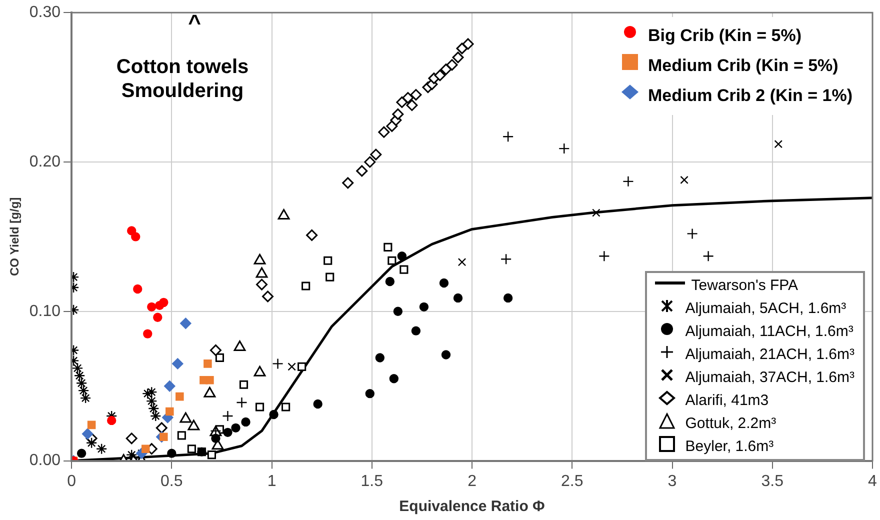 The width and height of the screenshot is (880, 520). Describe the element at coordinates (672, 481) in the screenshot. I see `x-tick-label: 3` at that location.